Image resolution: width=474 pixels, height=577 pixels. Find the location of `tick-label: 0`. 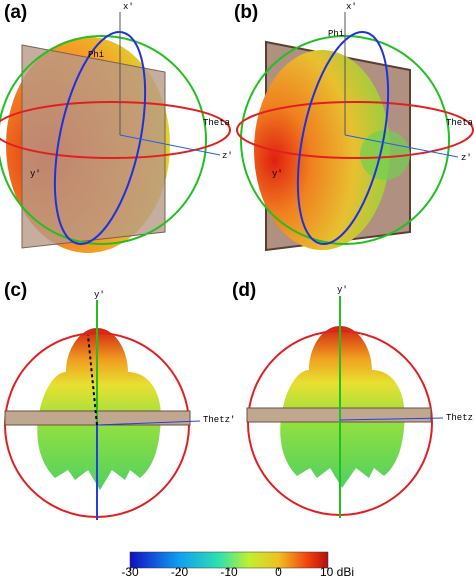

tick-label: 0 is located at coordinates (278, 571).